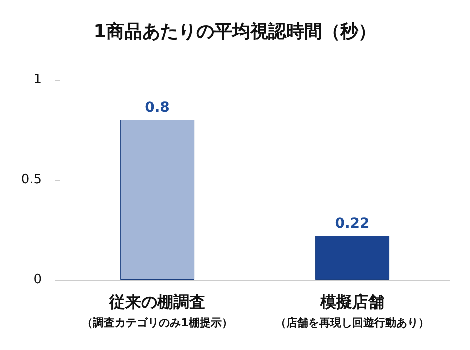 The height and width of the screenshot is (350, 470). Describe the element at coordinates (353, 311) in the screenshot. I see `x-tick-label: 模擬店舗（店舗を再現し回遊行動あり）` at that location.